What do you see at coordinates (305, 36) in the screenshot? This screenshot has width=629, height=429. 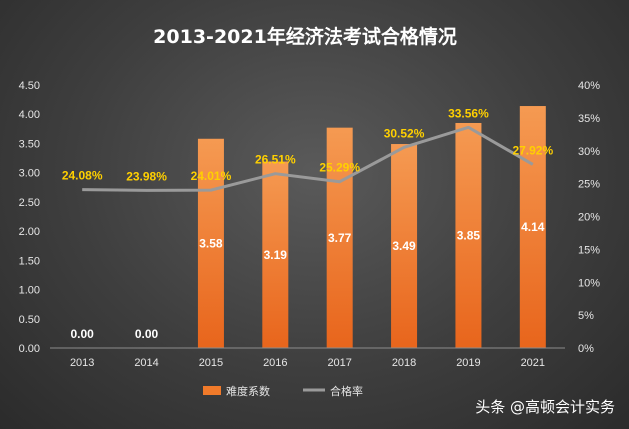 I see `chart-title: 2013-2021年经济法考试合格情况` at bounding box center [305, 36].